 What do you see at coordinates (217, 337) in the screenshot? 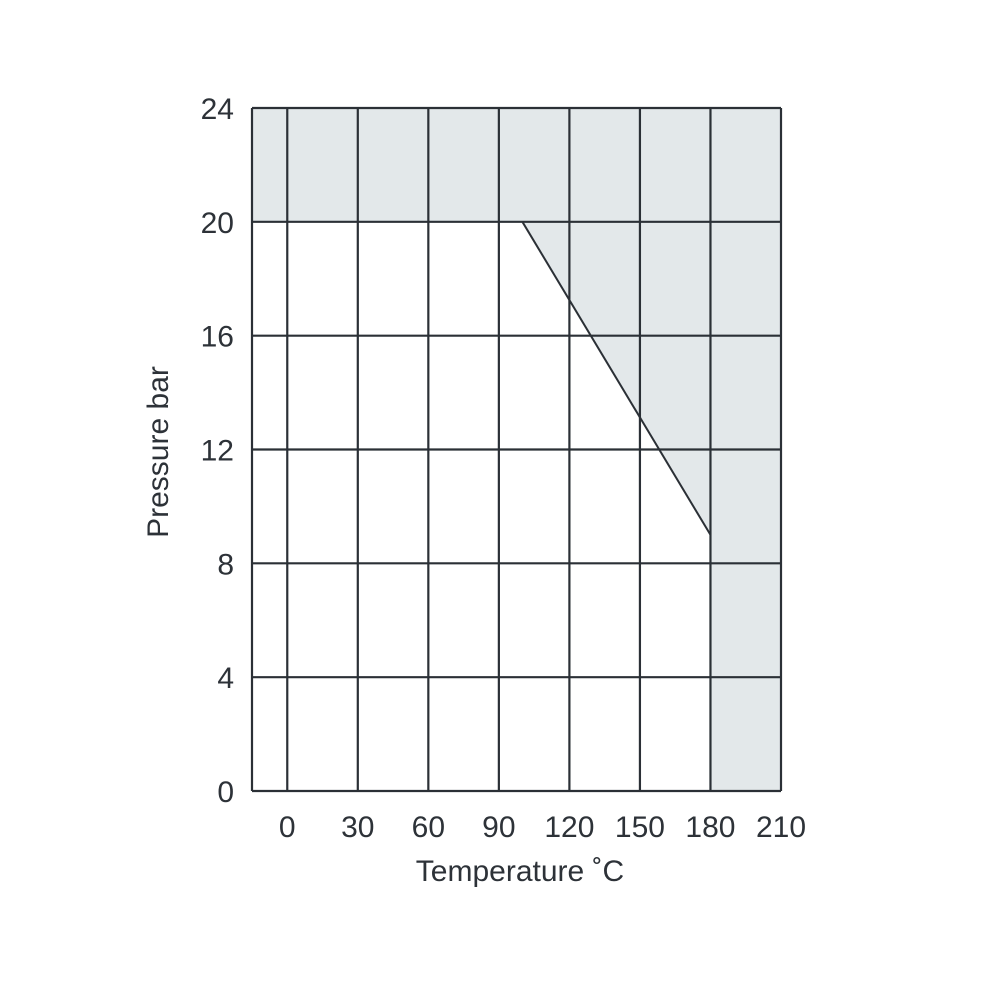
I see `y-tick-label: 16` at bounding box center [217, 337].